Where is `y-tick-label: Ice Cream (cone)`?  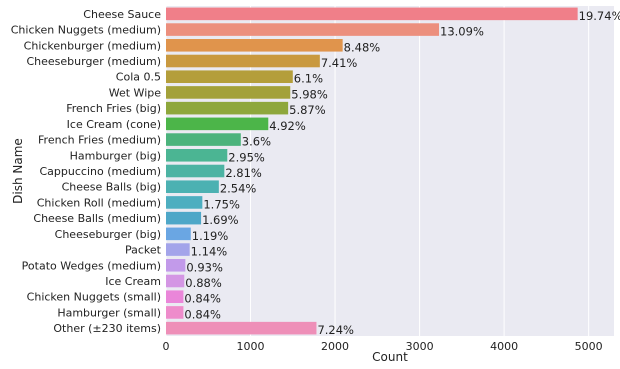 y-tick-label: Ice Cream (cone) is located at coordinates (114, 124).